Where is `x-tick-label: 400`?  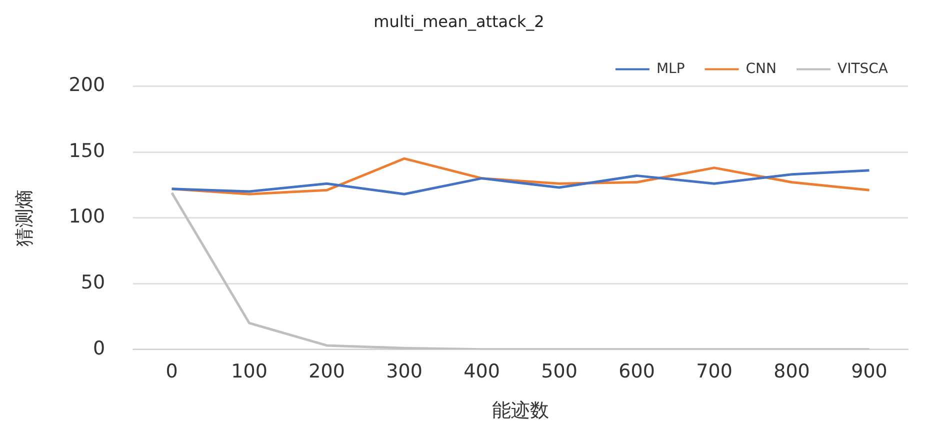
x-tick-label: 400 is located at coordinates (482, 371).